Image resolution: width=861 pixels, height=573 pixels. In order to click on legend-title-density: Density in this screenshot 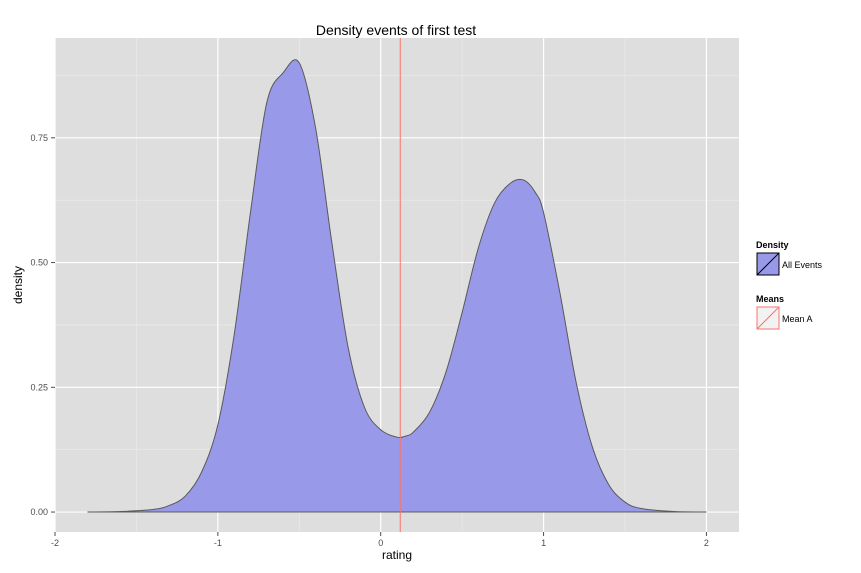, I will do `click(772, 245)`.